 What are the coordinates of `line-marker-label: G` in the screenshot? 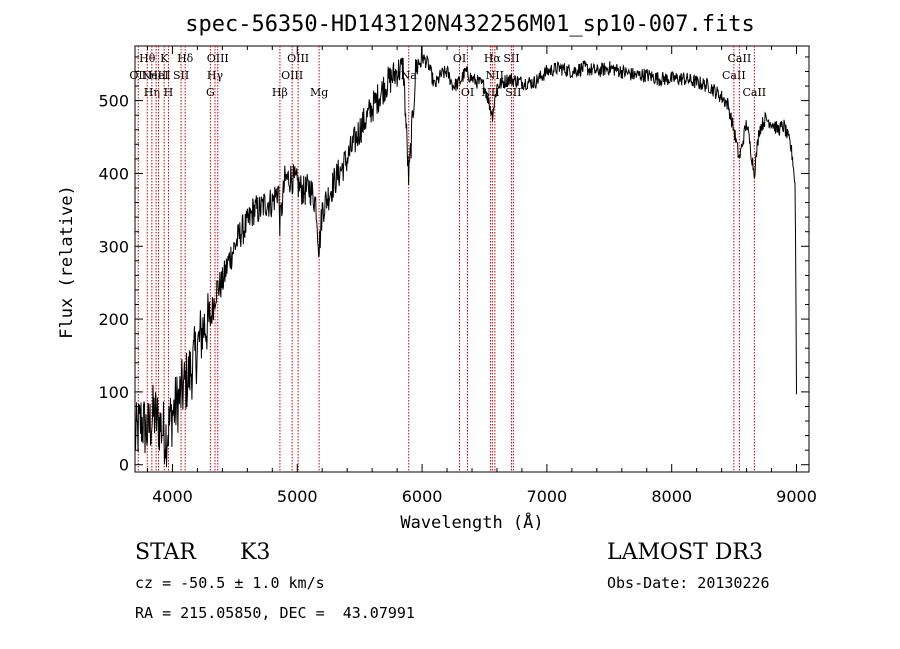 It's located at (210, 92).